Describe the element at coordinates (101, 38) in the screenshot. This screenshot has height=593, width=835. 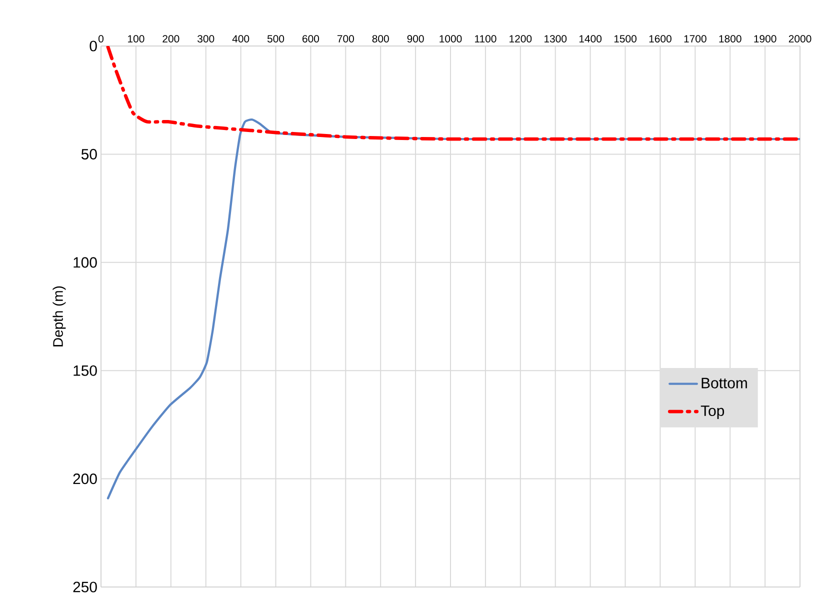
I see `x-tick-label: 0` at that location.